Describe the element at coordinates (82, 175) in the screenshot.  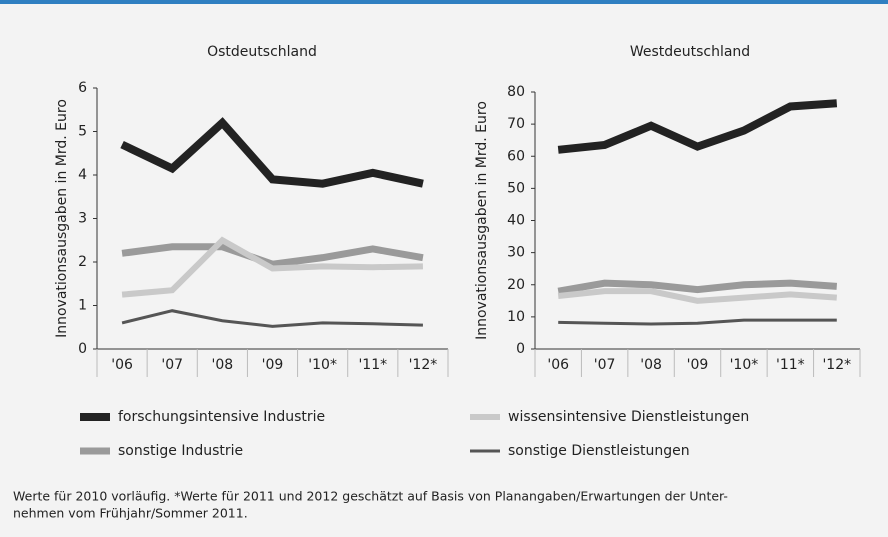
I see `y-tick-label: 4` at that location.